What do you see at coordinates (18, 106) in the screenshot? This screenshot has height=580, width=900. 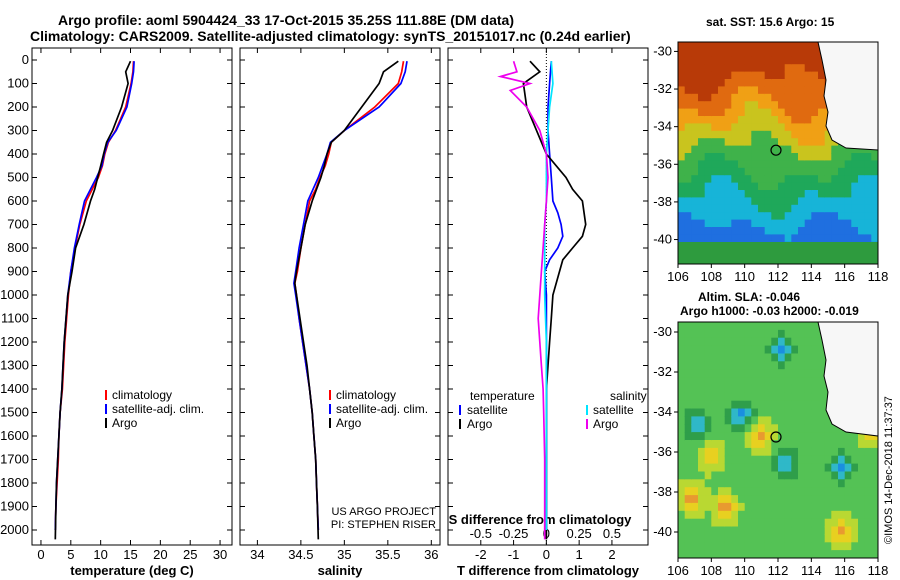 I see `depth-tick-label: 200` at bounding box center [18, 106].